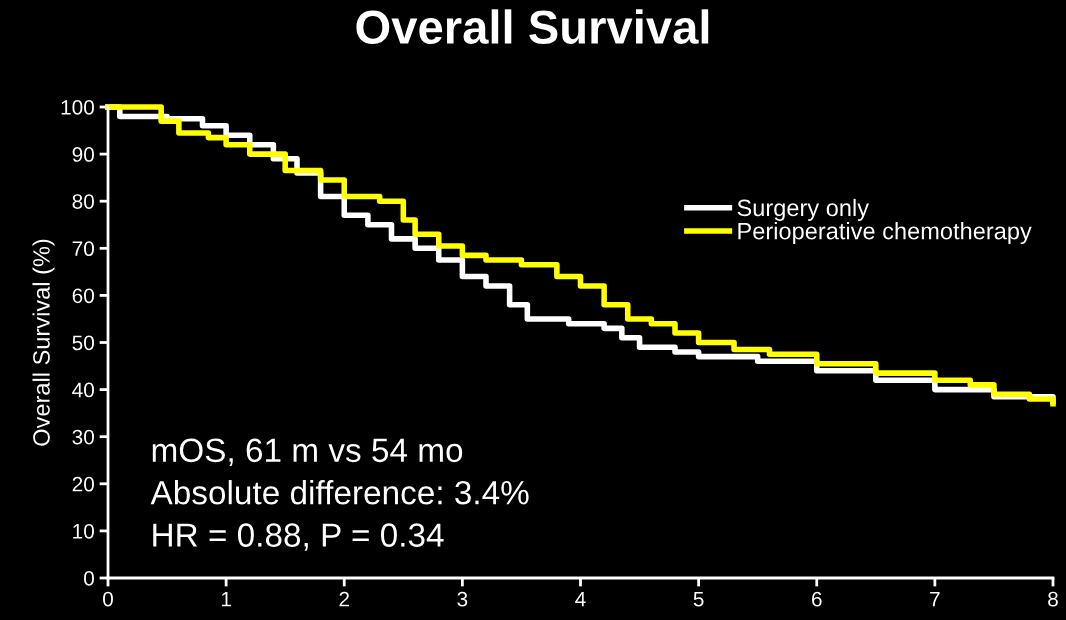 The height and width of the screenshot is (620, 1066). I want to click on x-tick-label: 8, so click(1053, 599).